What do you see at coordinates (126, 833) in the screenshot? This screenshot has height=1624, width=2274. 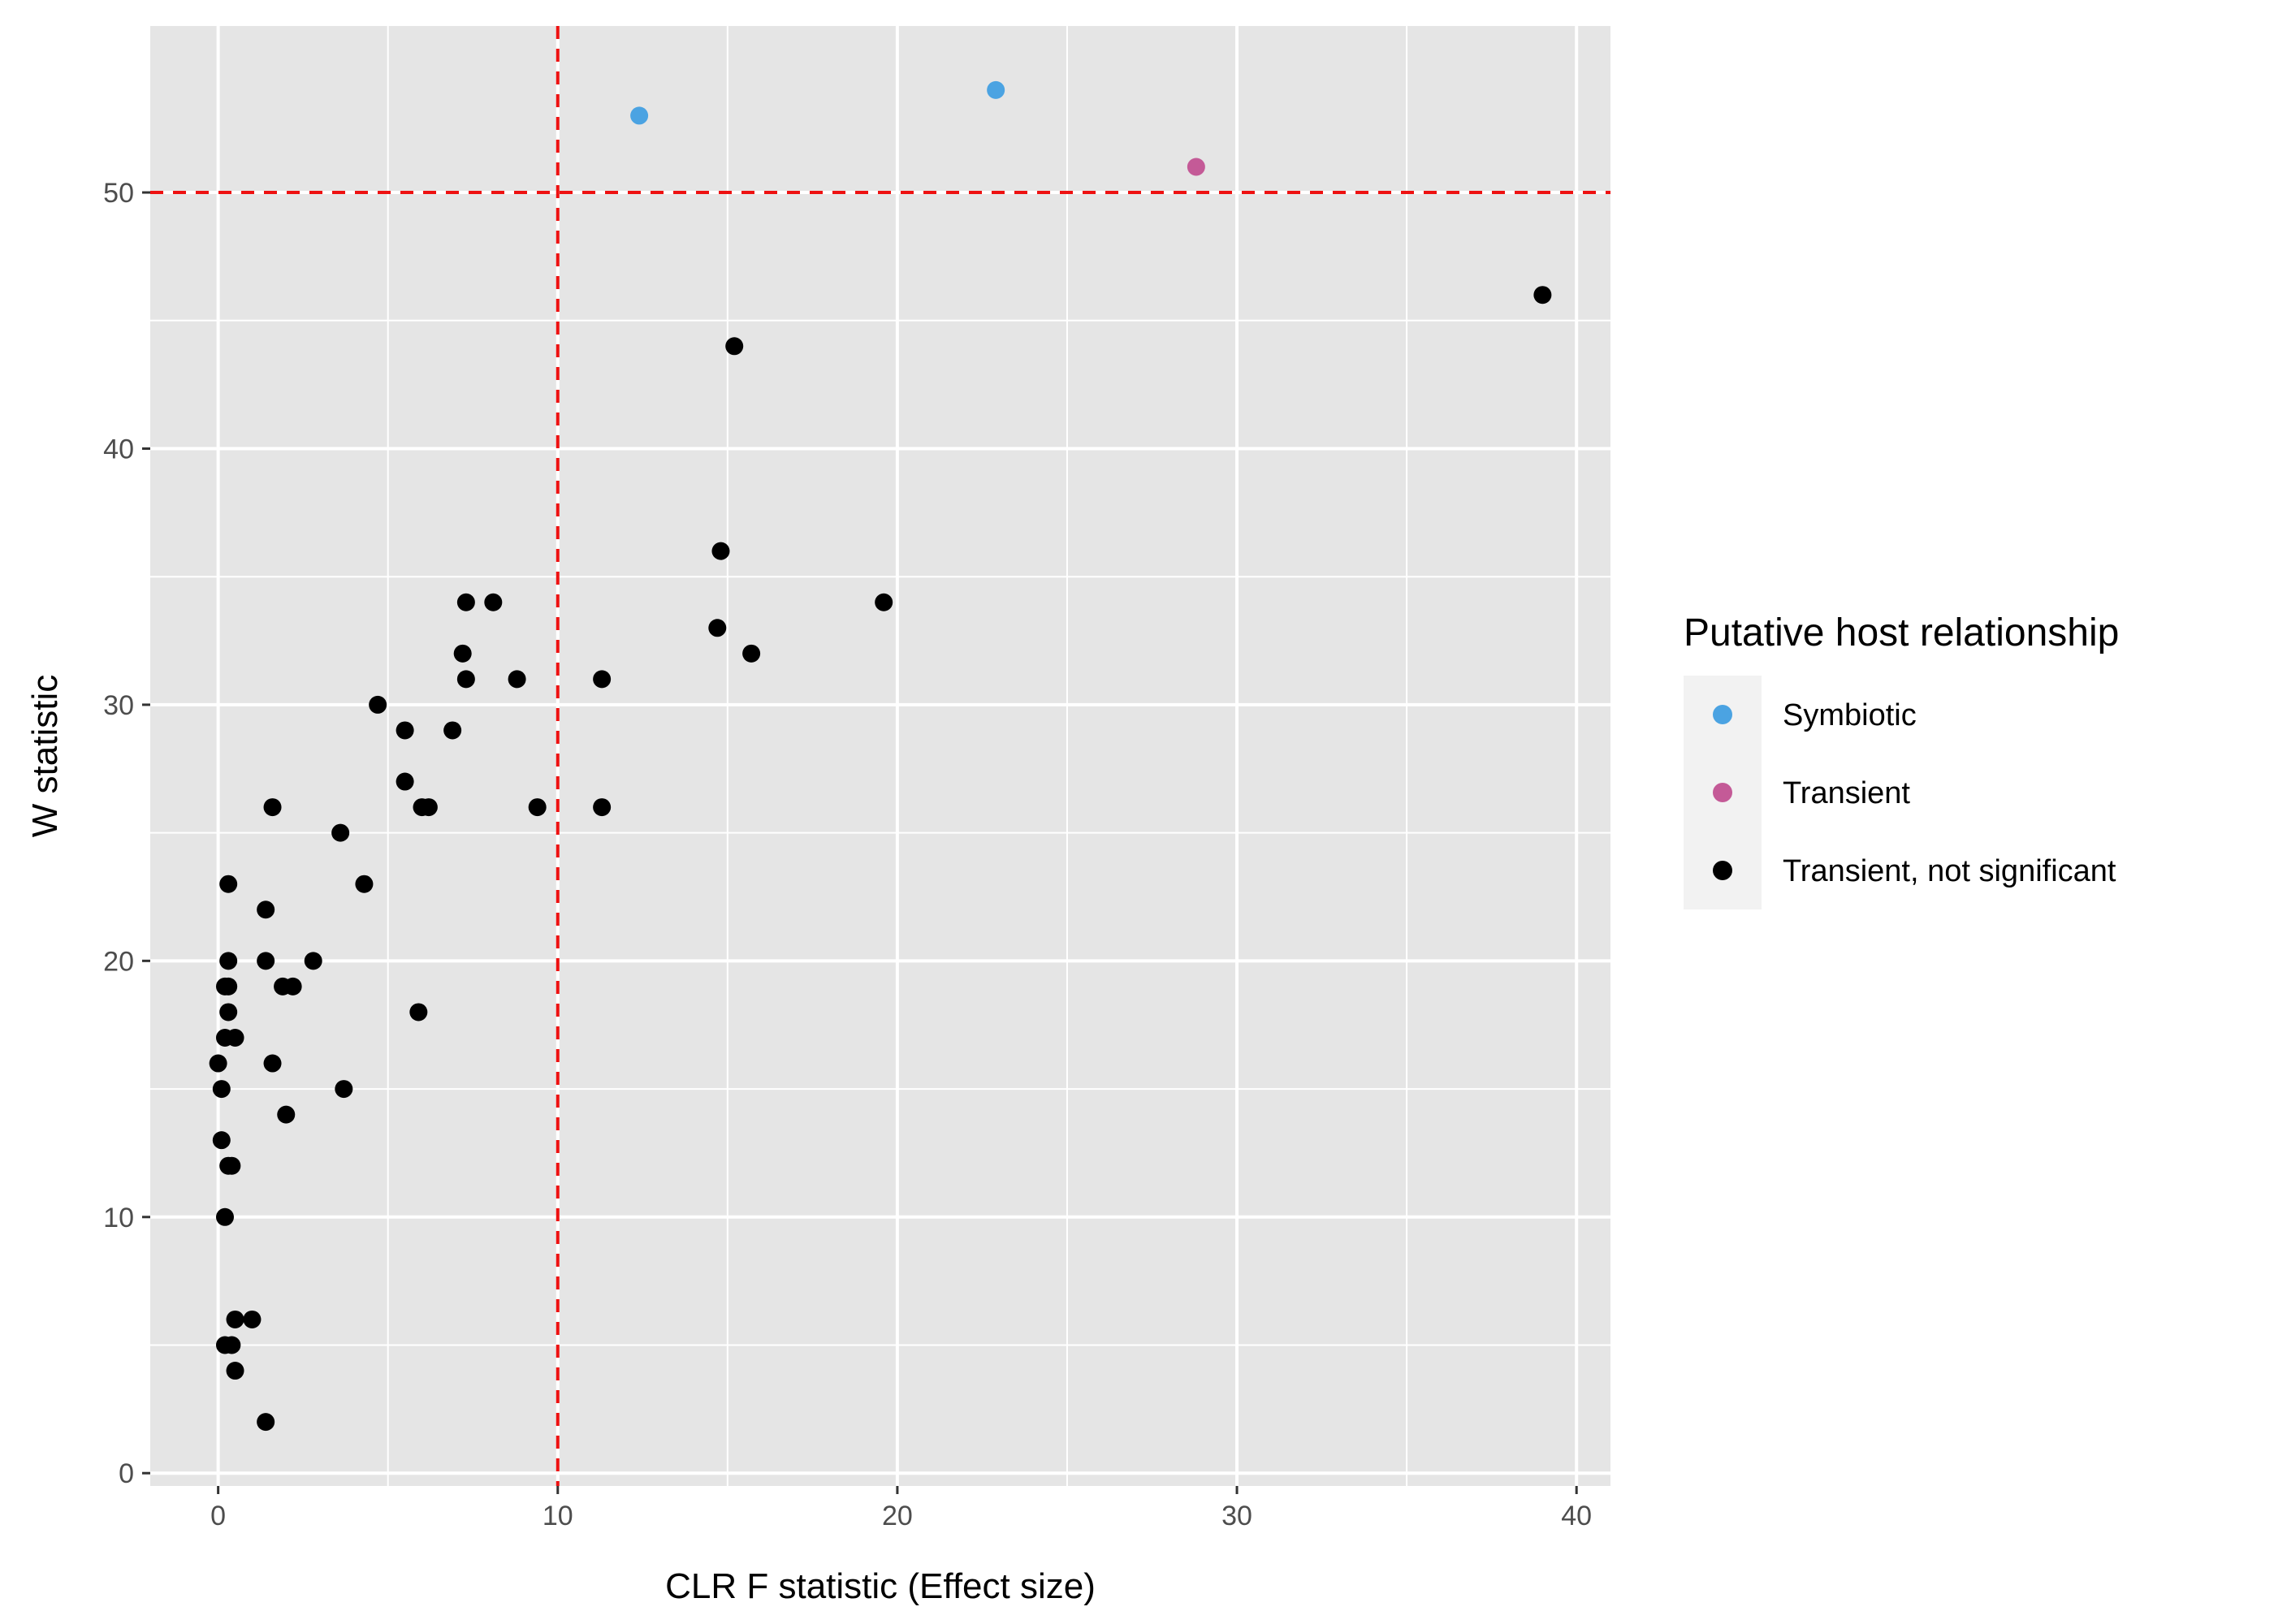 I see `y-axis: 0 10 20 30 40 50` at bounding box center [126, 833].